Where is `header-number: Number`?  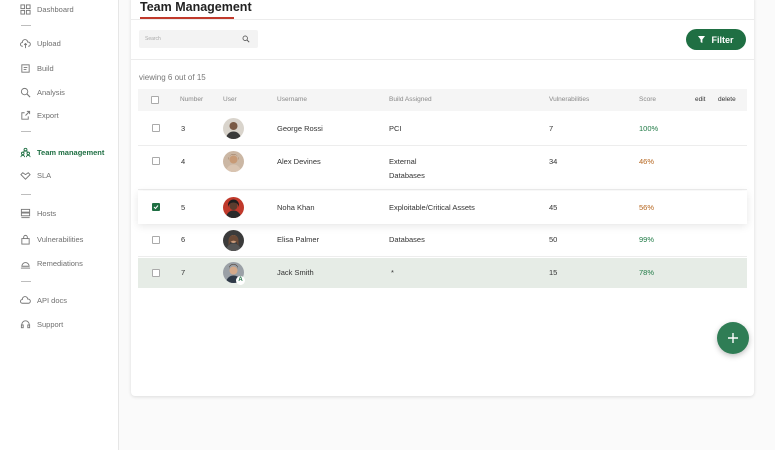 header-number: Number is located at coordinates (192, 99).